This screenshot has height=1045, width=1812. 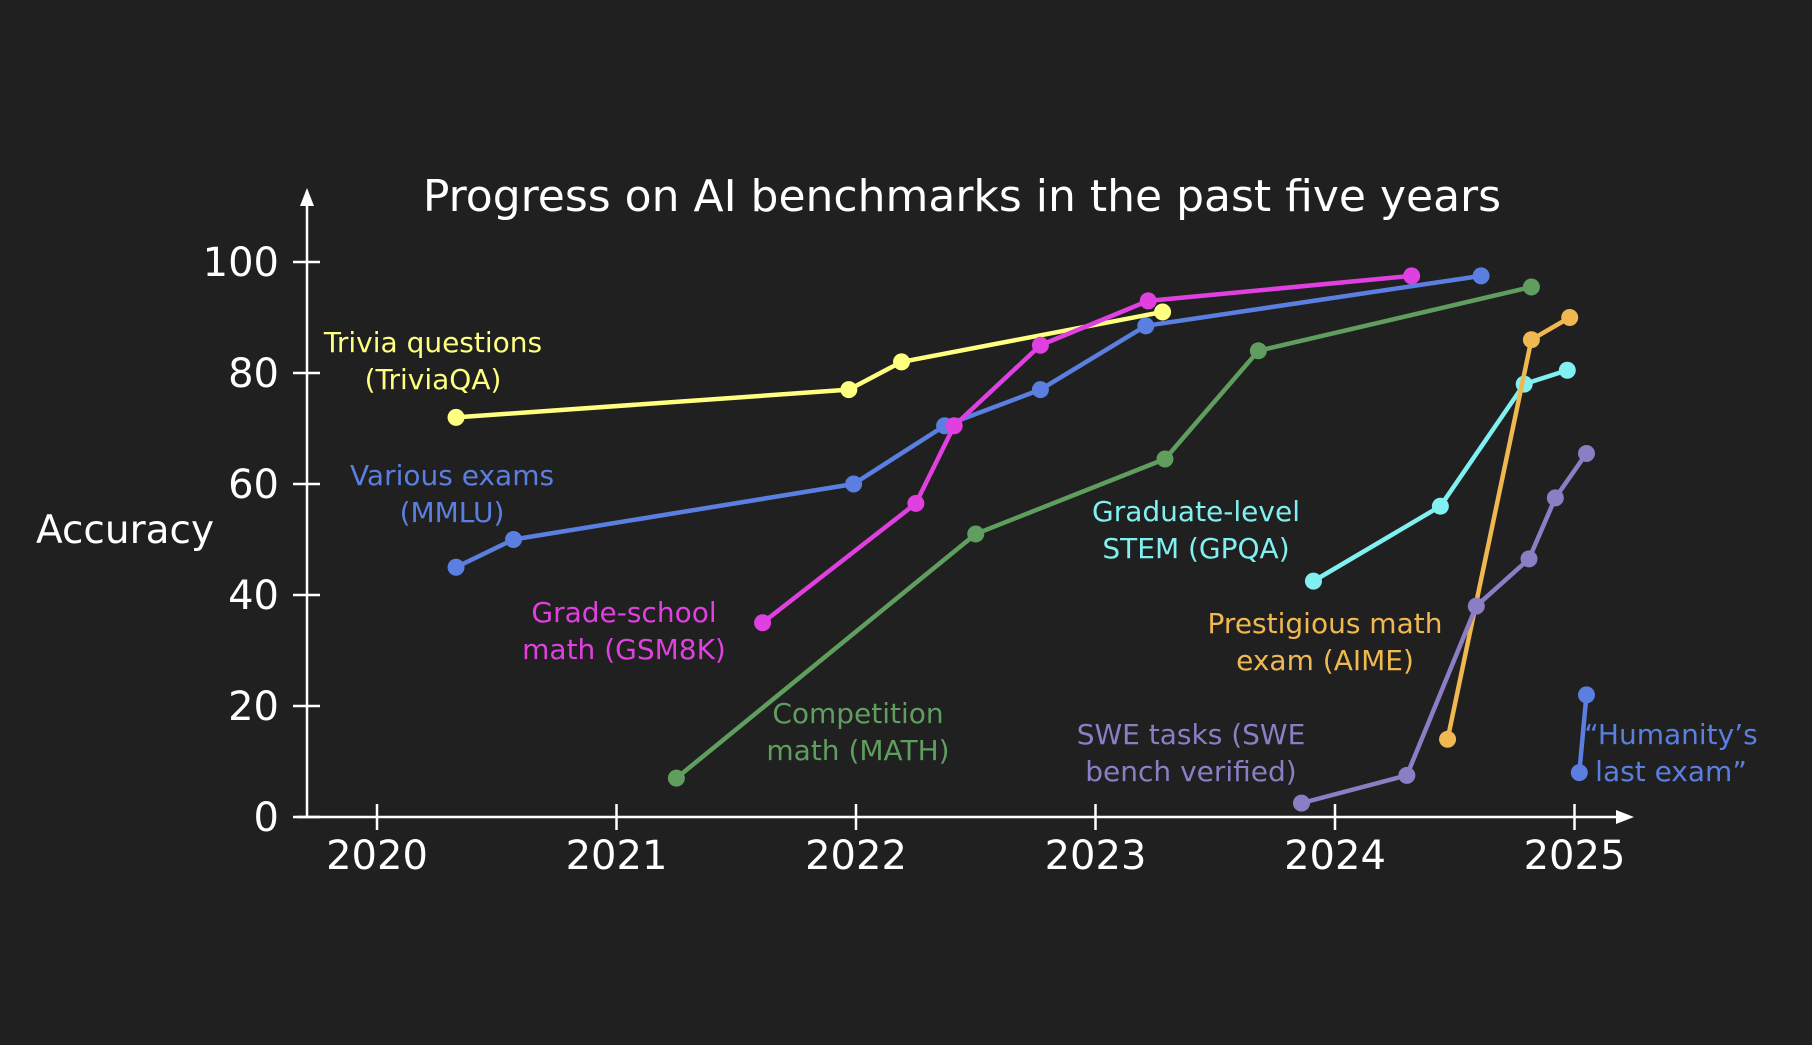 I want to click on series-label-line: exam (AIME), so click(x=1325, y=660).